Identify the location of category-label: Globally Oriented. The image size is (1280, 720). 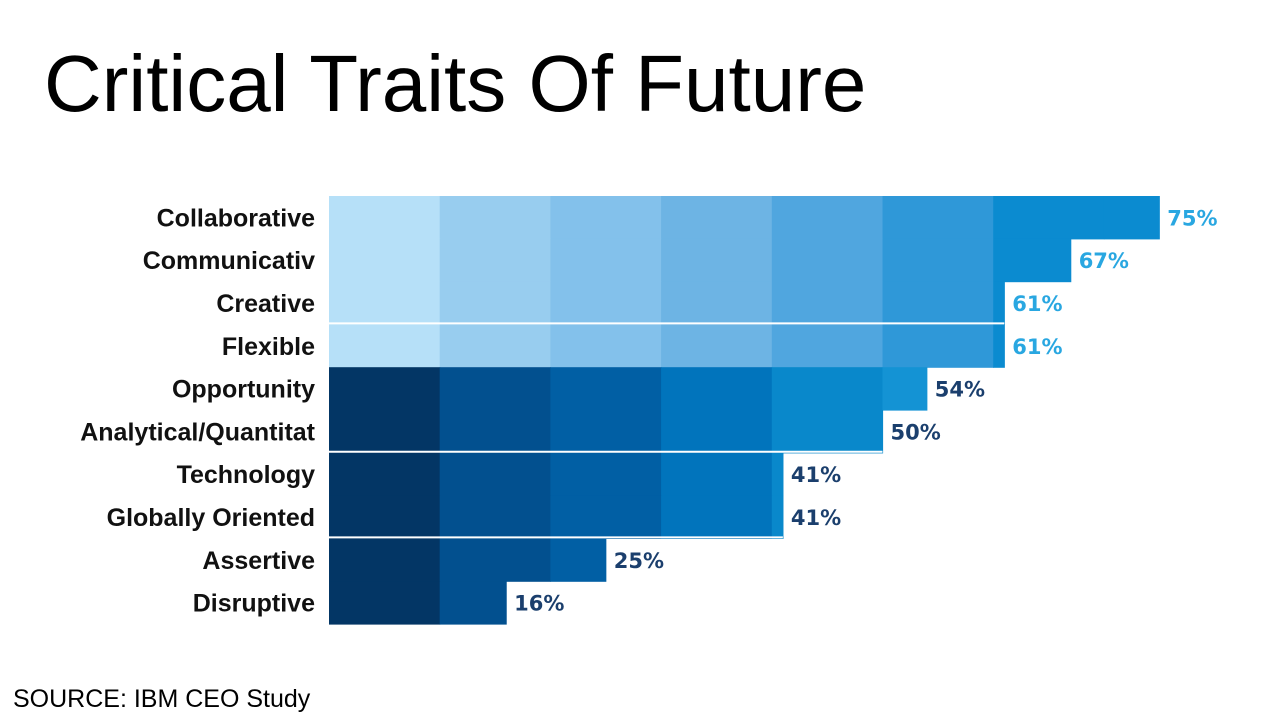
(211, 518).